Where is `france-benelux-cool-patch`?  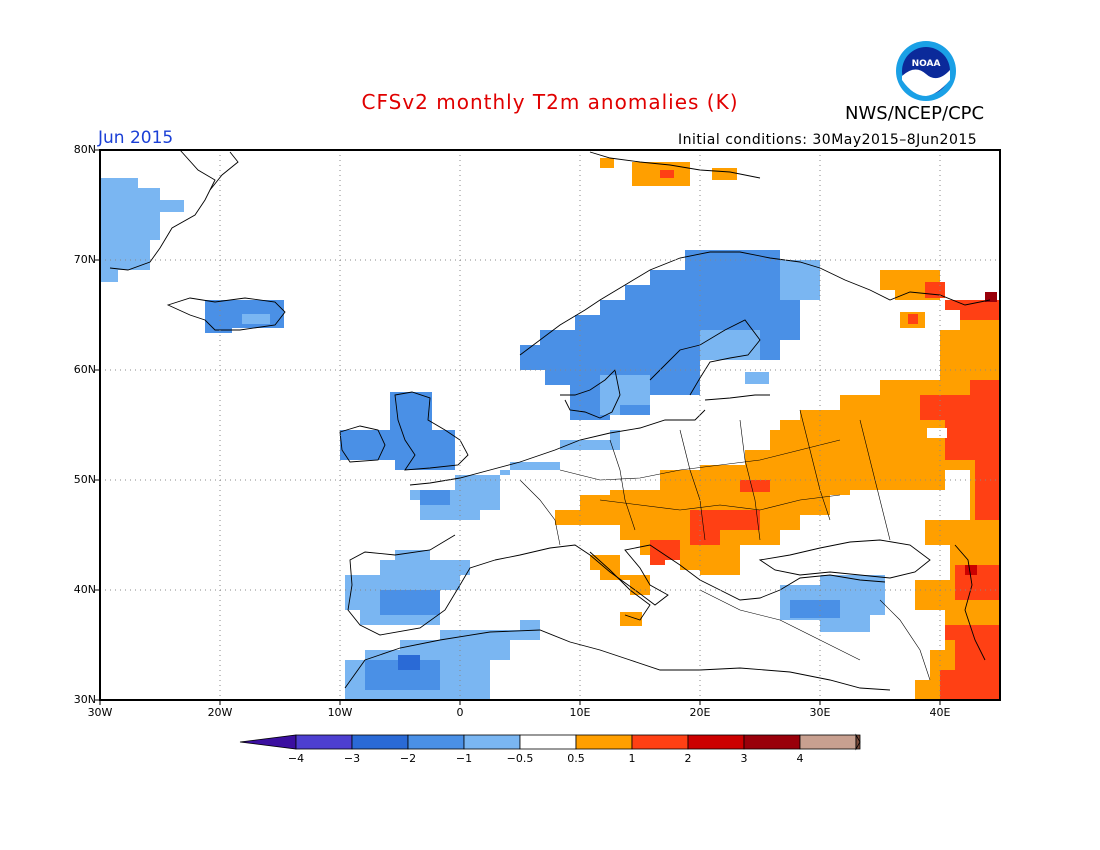 france-benelux-cool-patch is located at coordinates (515, 475).